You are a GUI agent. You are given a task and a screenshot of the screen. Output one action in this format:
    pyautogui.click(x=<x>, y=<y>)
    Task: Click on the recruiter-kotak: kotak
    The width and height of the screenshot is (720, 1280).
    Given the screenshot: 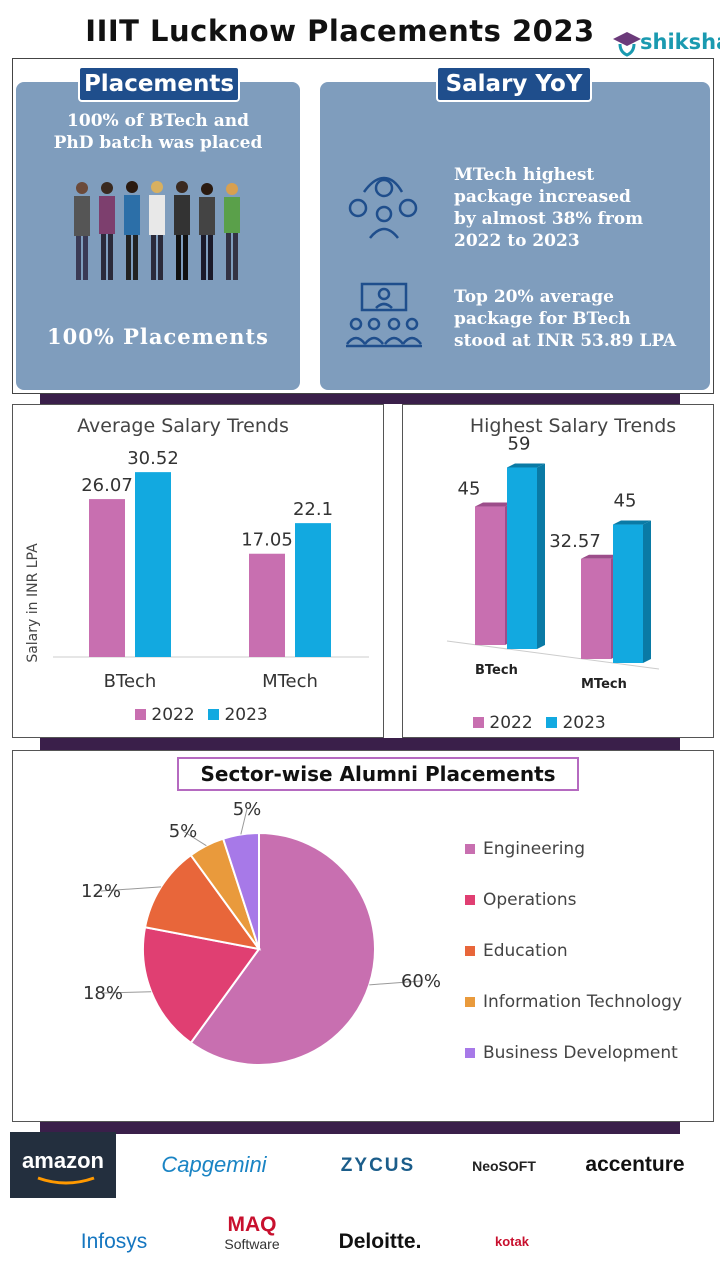 What is the action you would take?
    pyautogui.click(x=512, y=1241)
    